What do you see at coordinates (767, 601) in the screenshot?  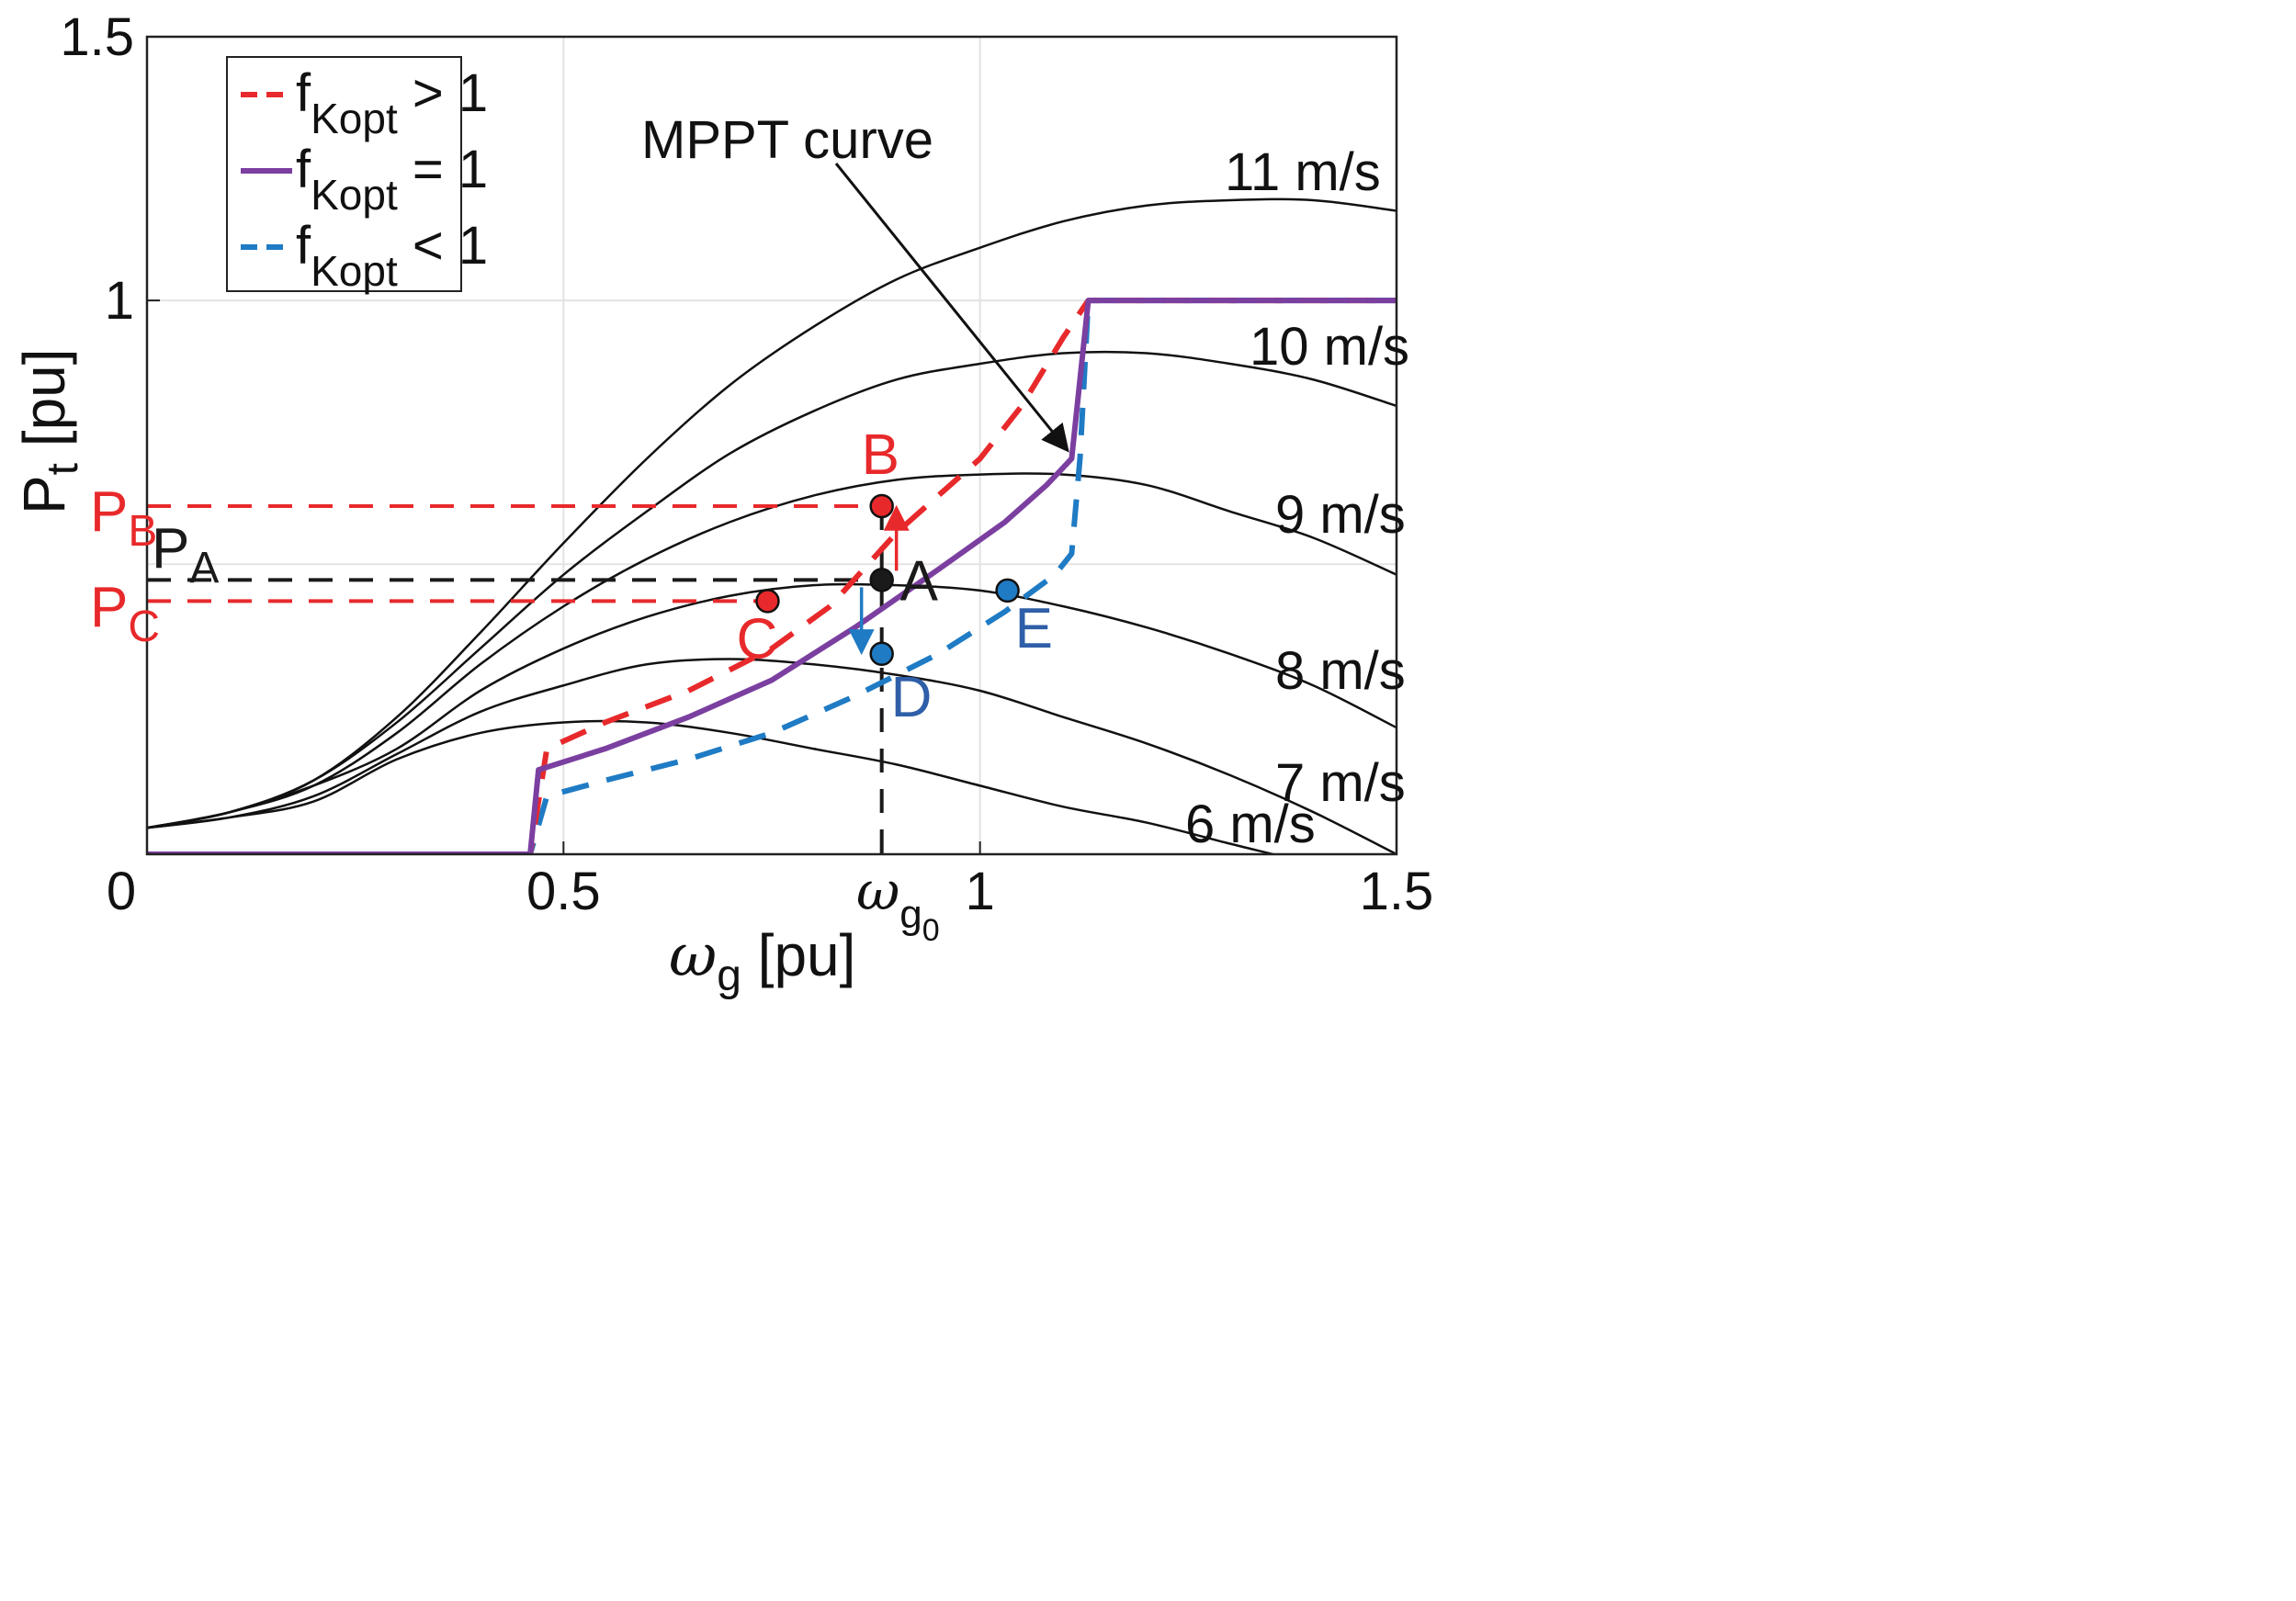 I see `point-C` at bounding box center [767, 601].